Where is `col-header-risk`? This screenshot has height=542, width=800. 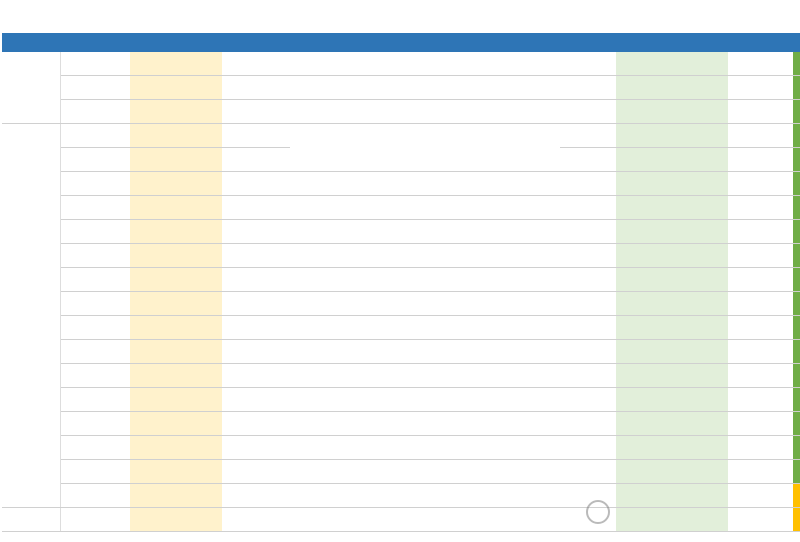 col-header-risk is located at coordinates (796, 42).